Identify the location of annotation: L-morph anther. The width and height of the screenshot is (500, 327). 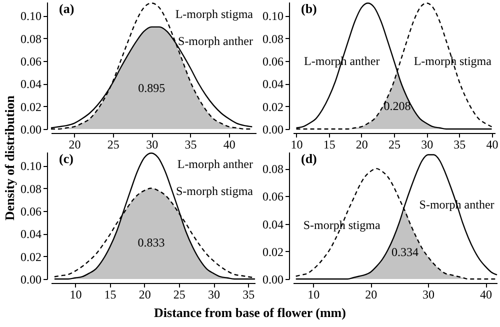
(215, 164).